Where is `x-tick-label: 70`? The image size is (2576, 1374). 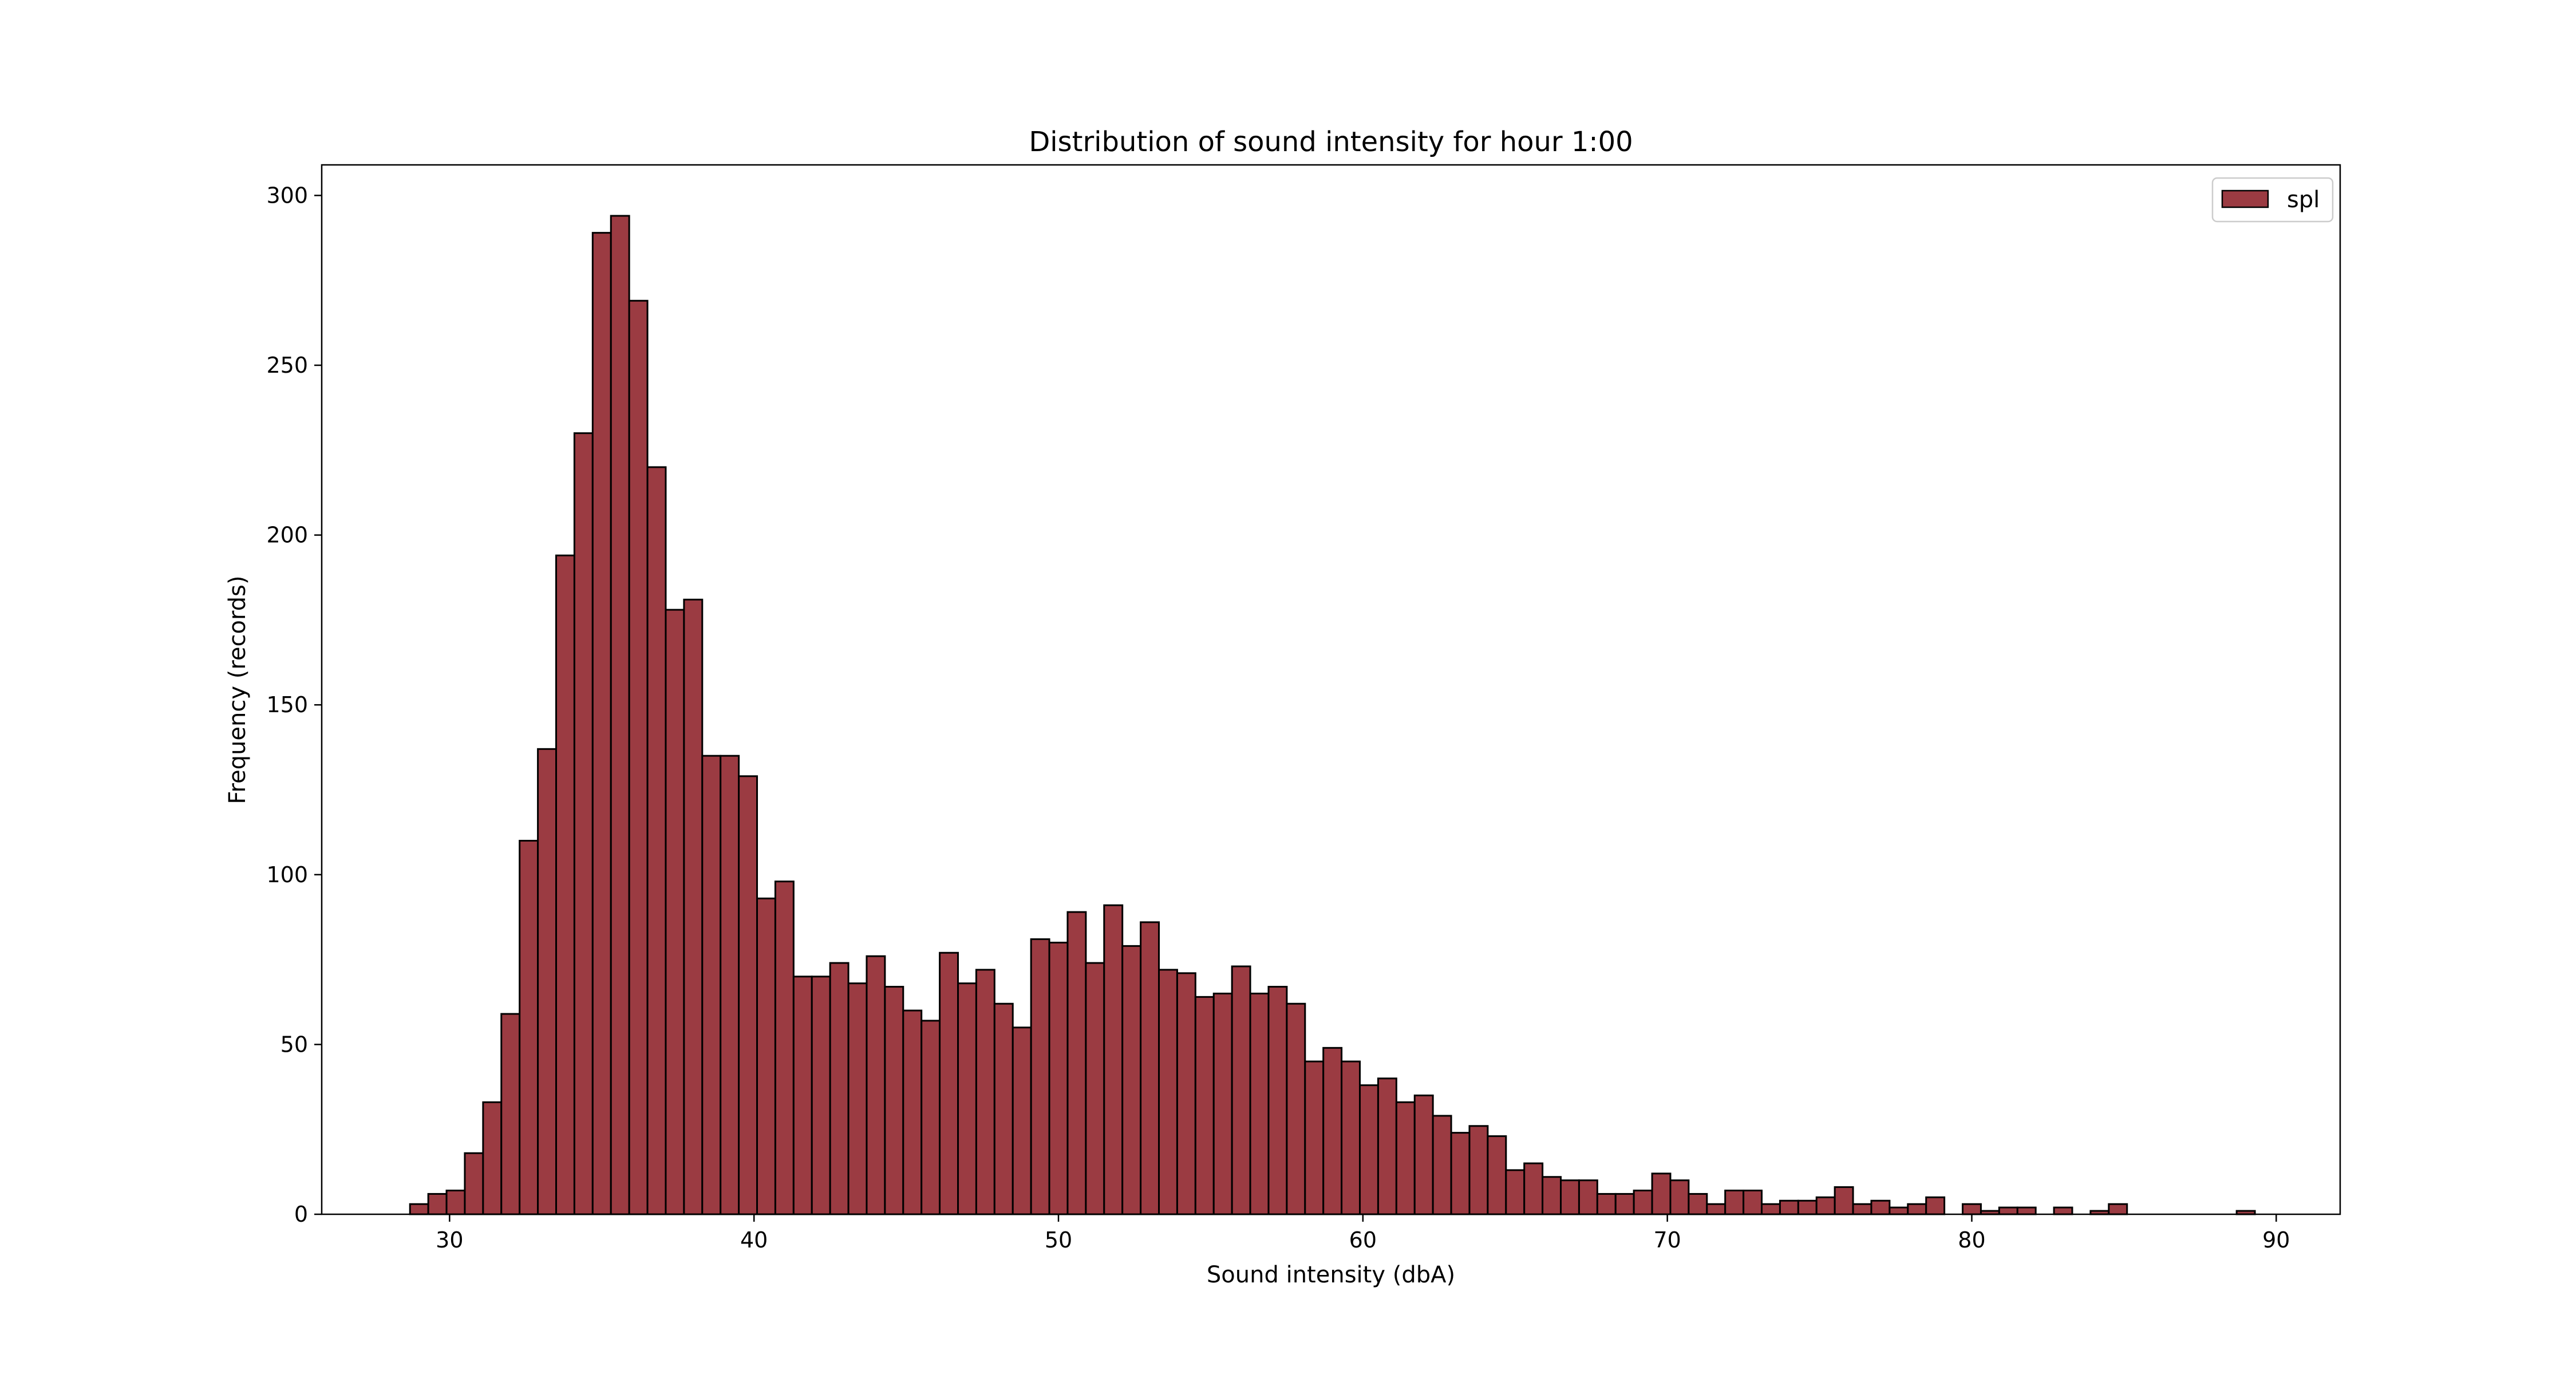
x-tick-label: 70 is located at coordinates (1667, 1240).